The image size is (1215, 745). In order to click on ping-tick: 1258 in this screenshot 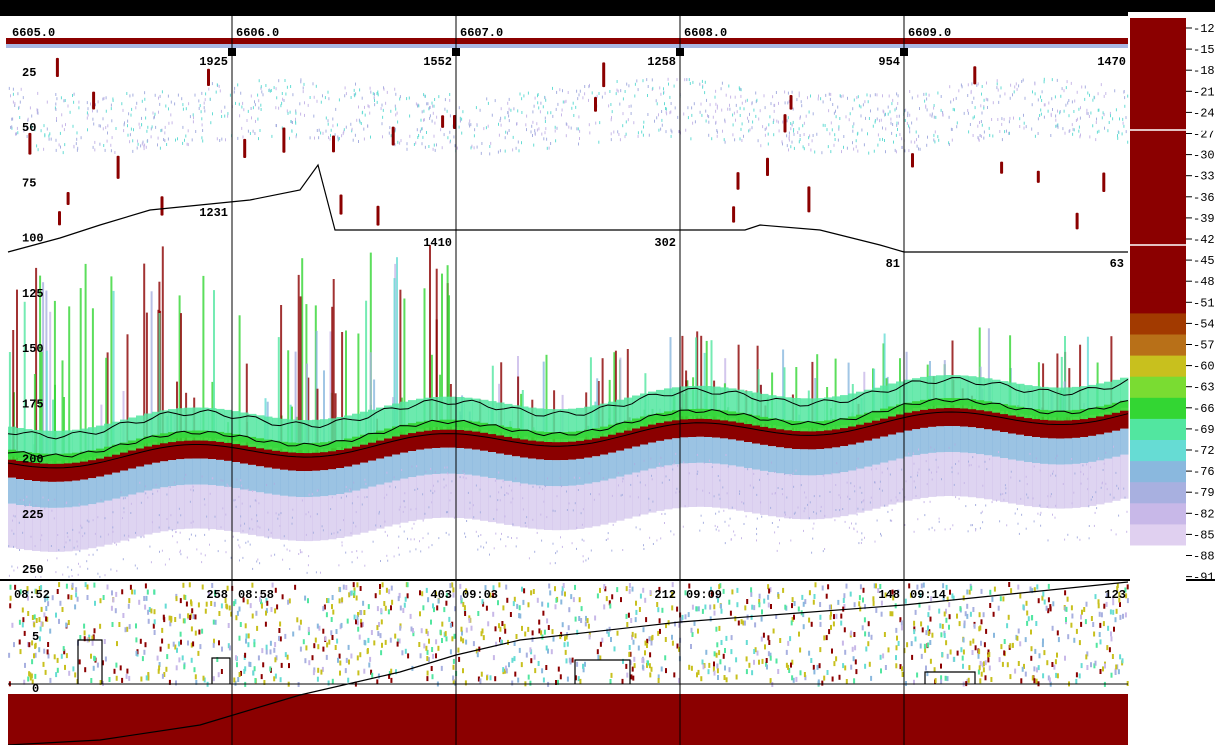, I will do `click(661, 62)`.